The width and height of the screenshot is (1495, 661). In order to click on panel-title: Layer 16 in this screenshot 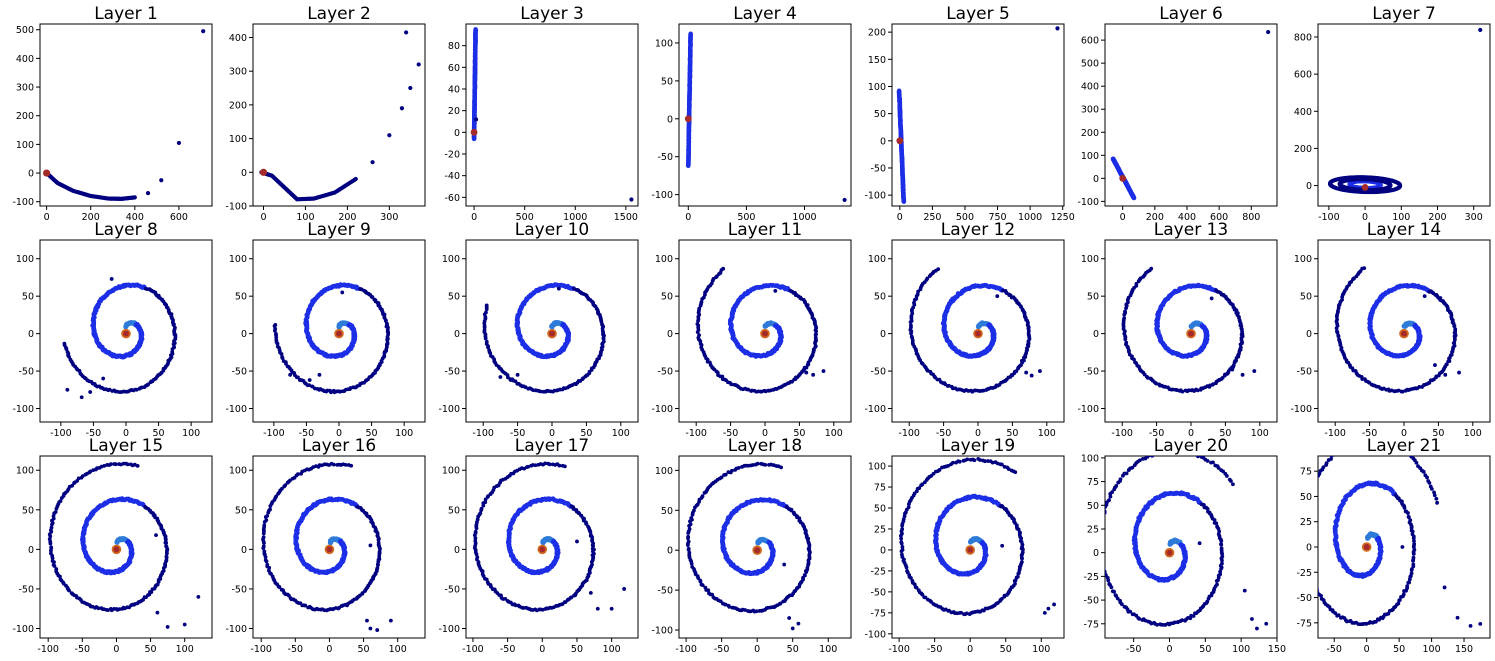, I will do `click(339, 446)`.